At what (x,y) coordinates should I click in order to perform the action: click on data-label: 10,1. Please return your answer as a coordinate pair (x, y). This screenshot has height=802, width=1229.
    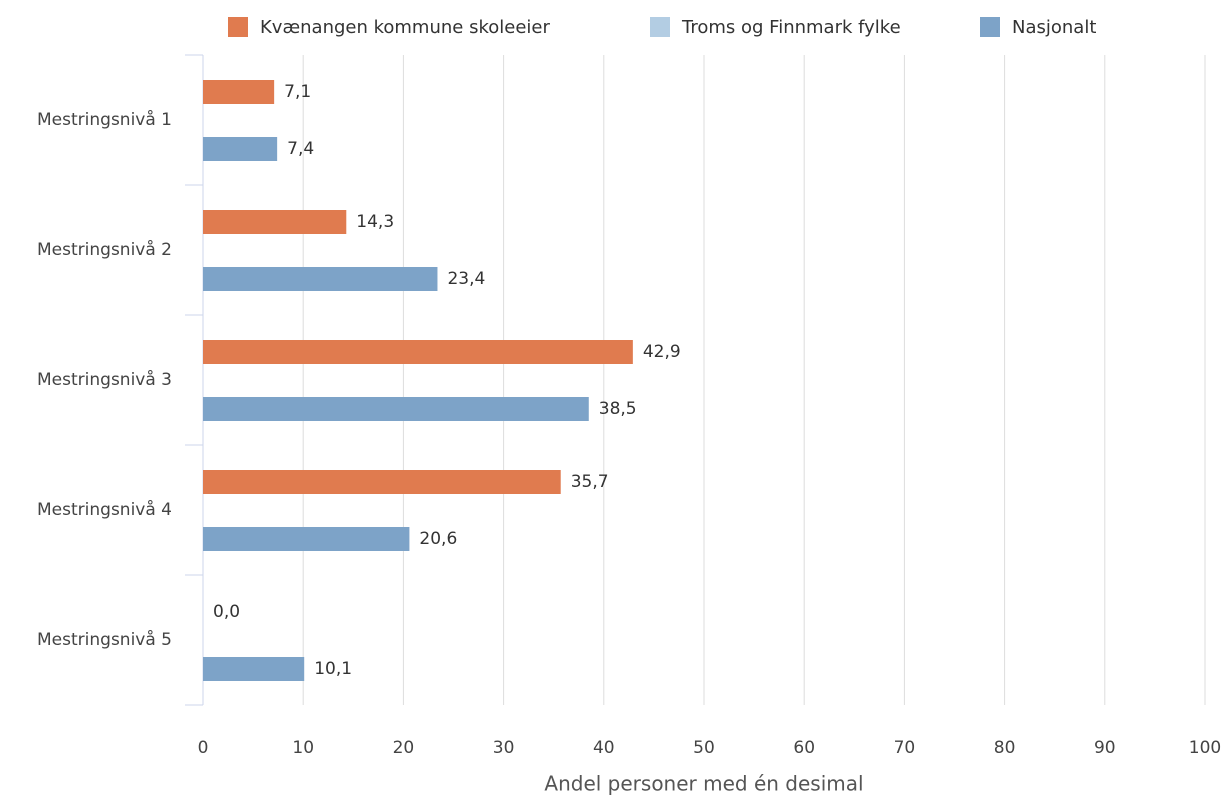
    Looking at the image, I should click on (333, 669).